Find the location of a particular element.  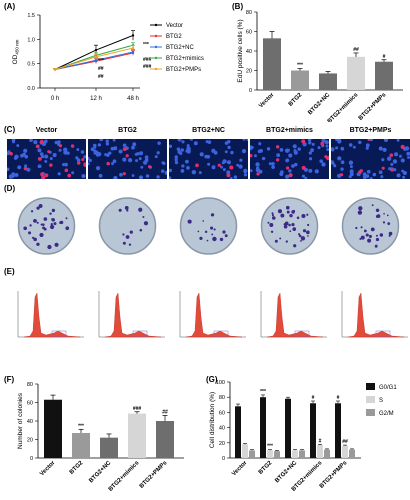

x-tick-label: BTG2 is located at coordinates (77, 468).